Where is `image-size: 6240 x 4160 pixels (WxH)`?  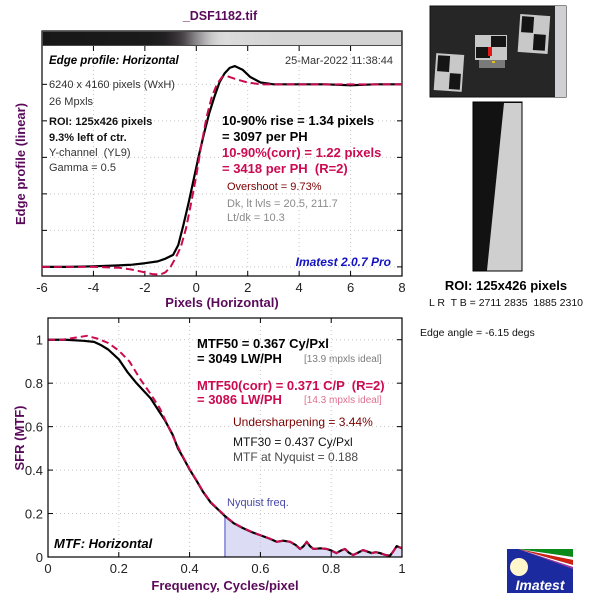
image-size: 6240 x 4160 pixels (WxH) is located at coordinates (112, 85).